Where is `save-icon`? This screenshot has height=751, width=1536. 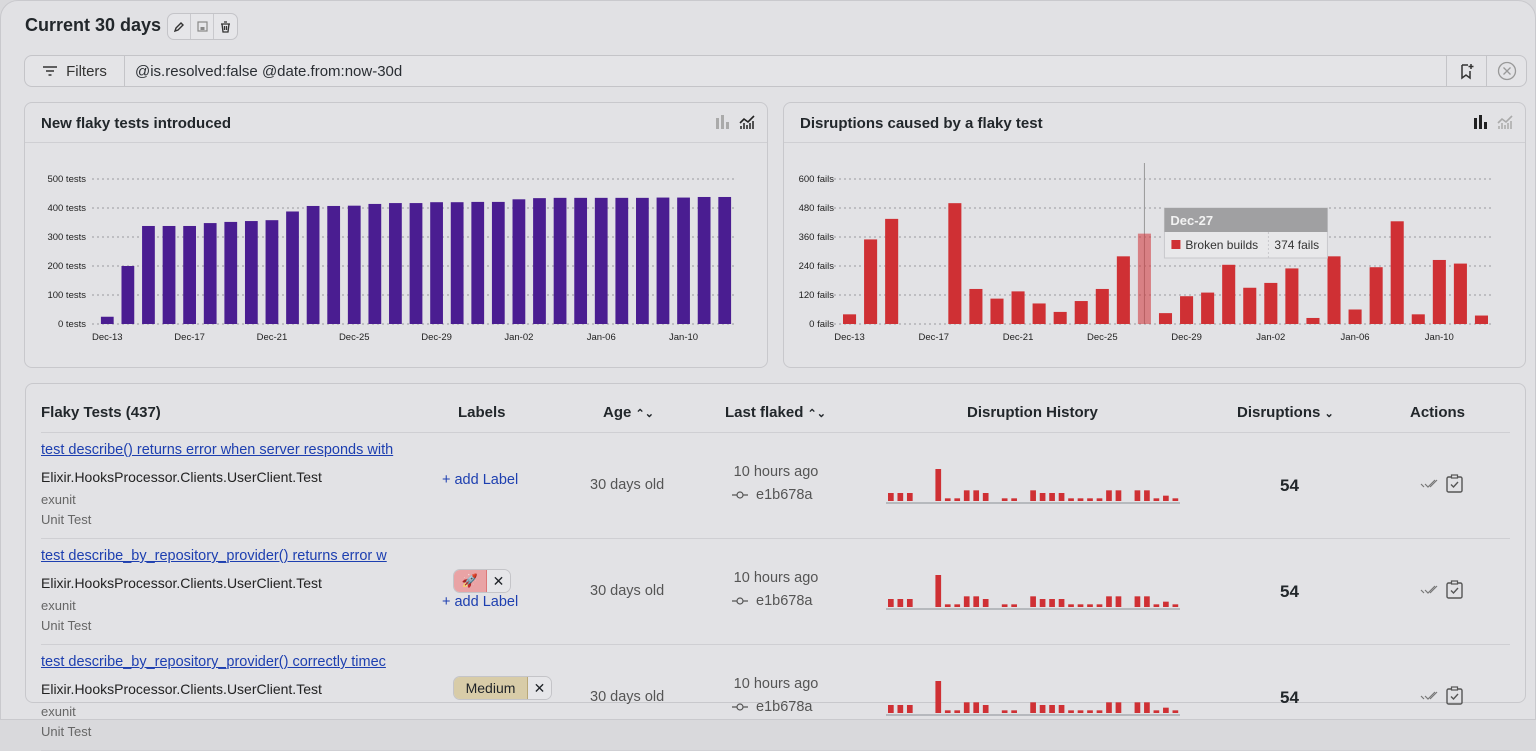 save-icon is located at coordinates (202, 26).